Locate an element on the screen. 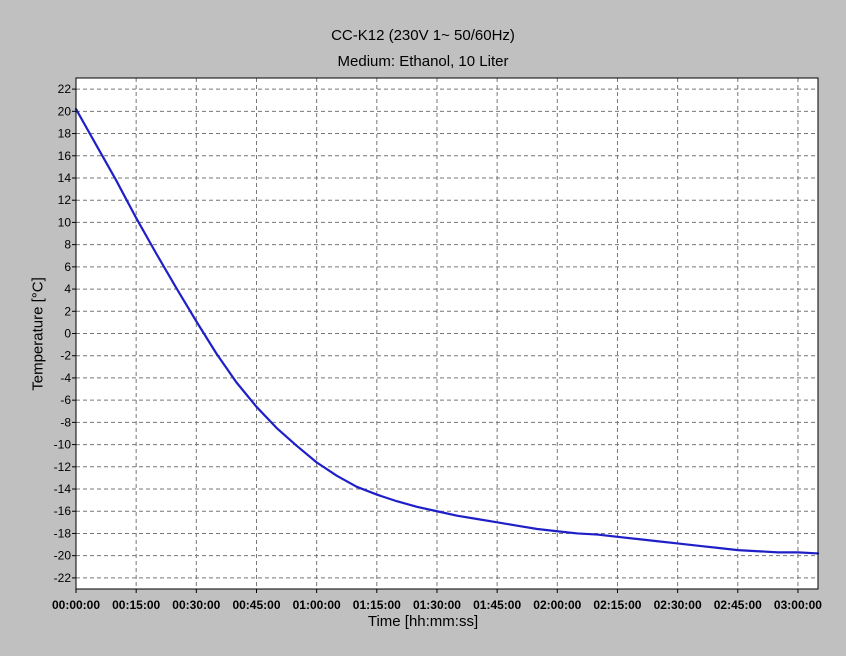 Image resolution: width=846 pixels, height=656 pixels. x-tick-label: 01:15:00 is located at coordinates (377, 605).